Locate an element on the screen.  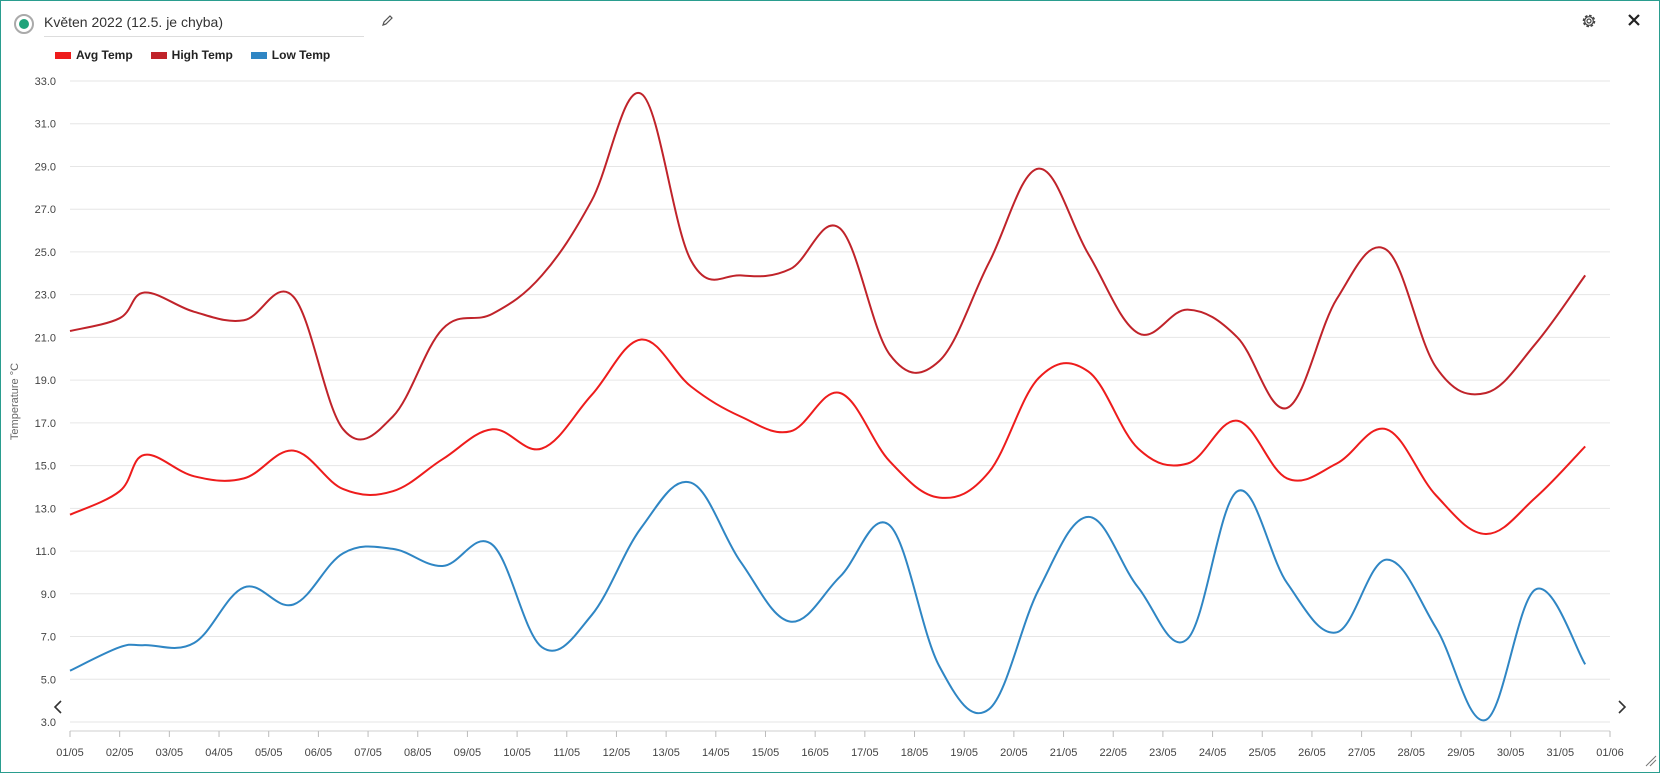
chart-legend: Avg Temp High Temp Low Temp is located at coordinates (192, 55).